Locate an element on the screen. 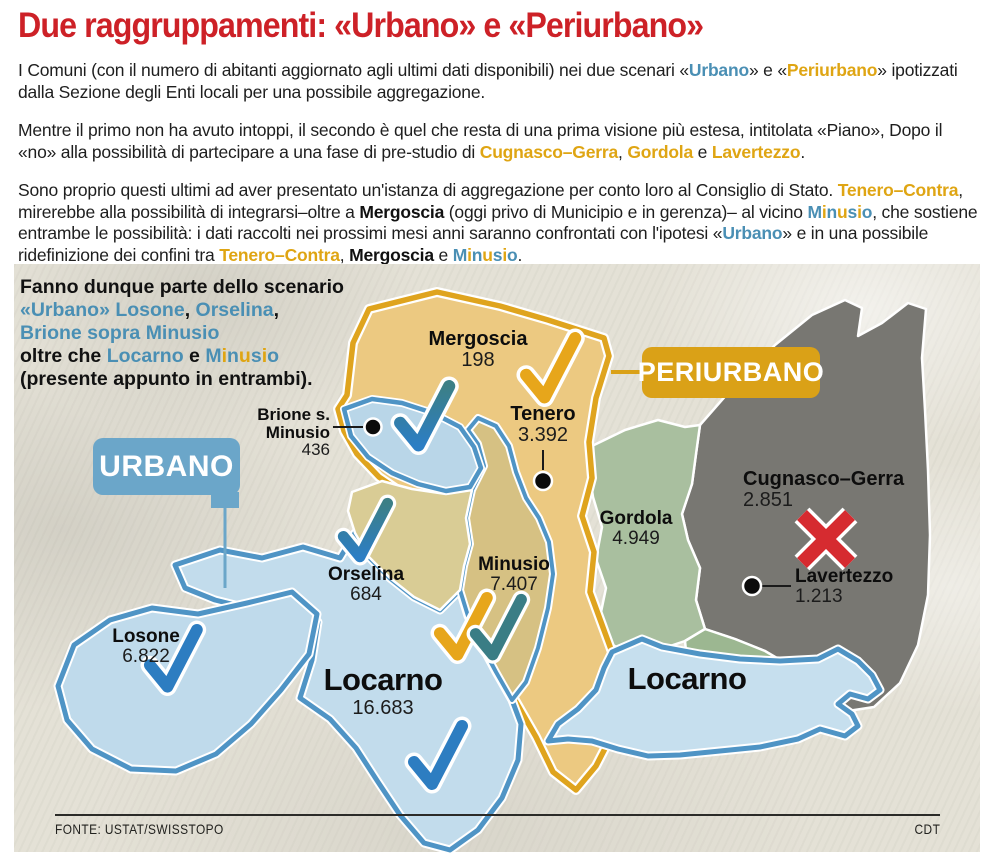 This screenshot has height=868, width=994. label-minusio: Minusio 7.407 is located at coordinates (514, 574).